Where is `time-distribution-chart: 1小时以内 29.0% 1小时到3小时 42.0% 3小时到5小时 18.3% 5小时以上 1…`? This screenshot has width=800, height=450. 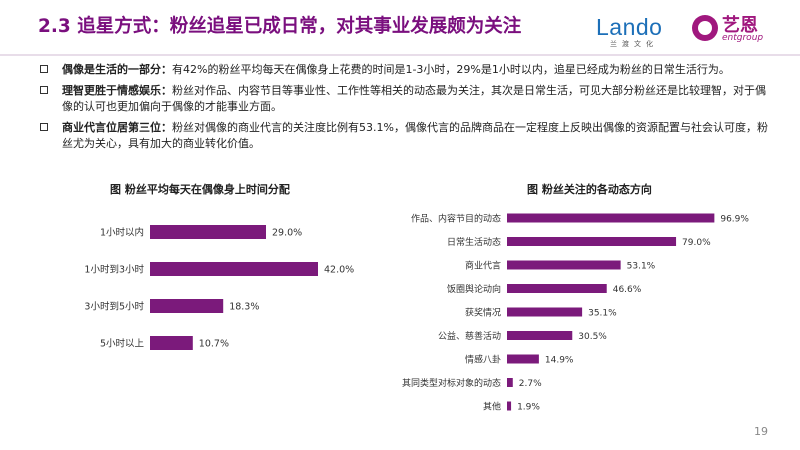
time-distribution-chart: 1小时以内 29.0% 1小时到3小时 42.0% 3小时到5小时 18.3% 5小时以上 1… is located at coordinates (219, 287).